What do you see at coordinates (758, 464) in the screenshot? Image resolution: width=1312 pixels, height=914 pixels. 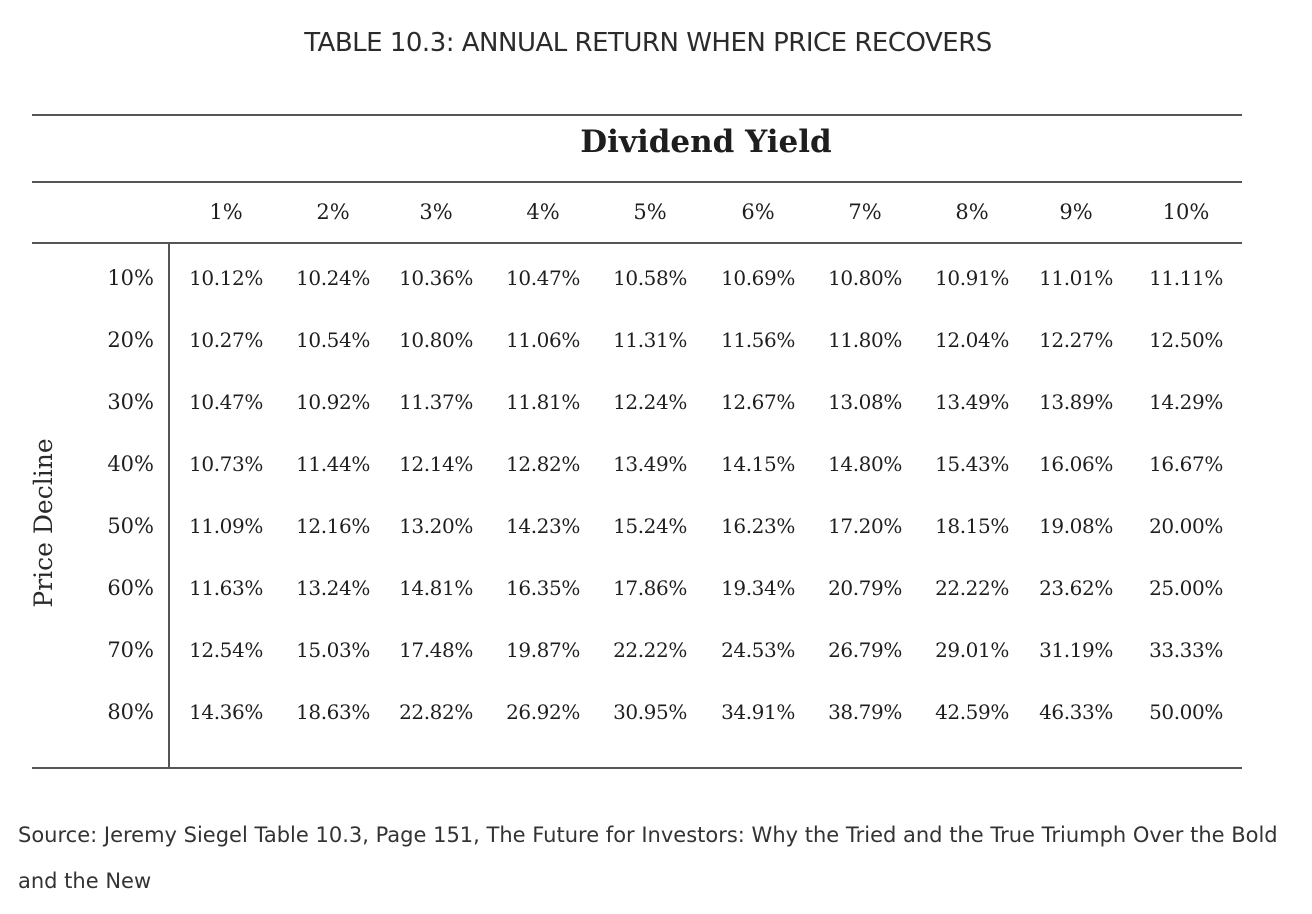 I see `table-cell: 14.15%` at bounding box center [758, 464].